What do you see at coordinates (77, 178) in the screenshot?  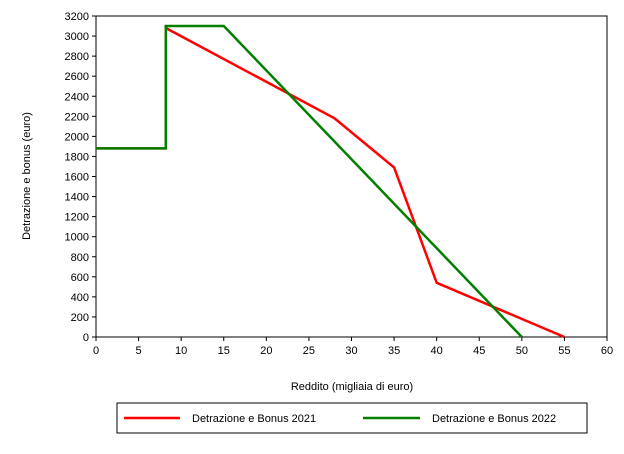 I see `y-tick-label: 1600` at bounding box center [77, 178].